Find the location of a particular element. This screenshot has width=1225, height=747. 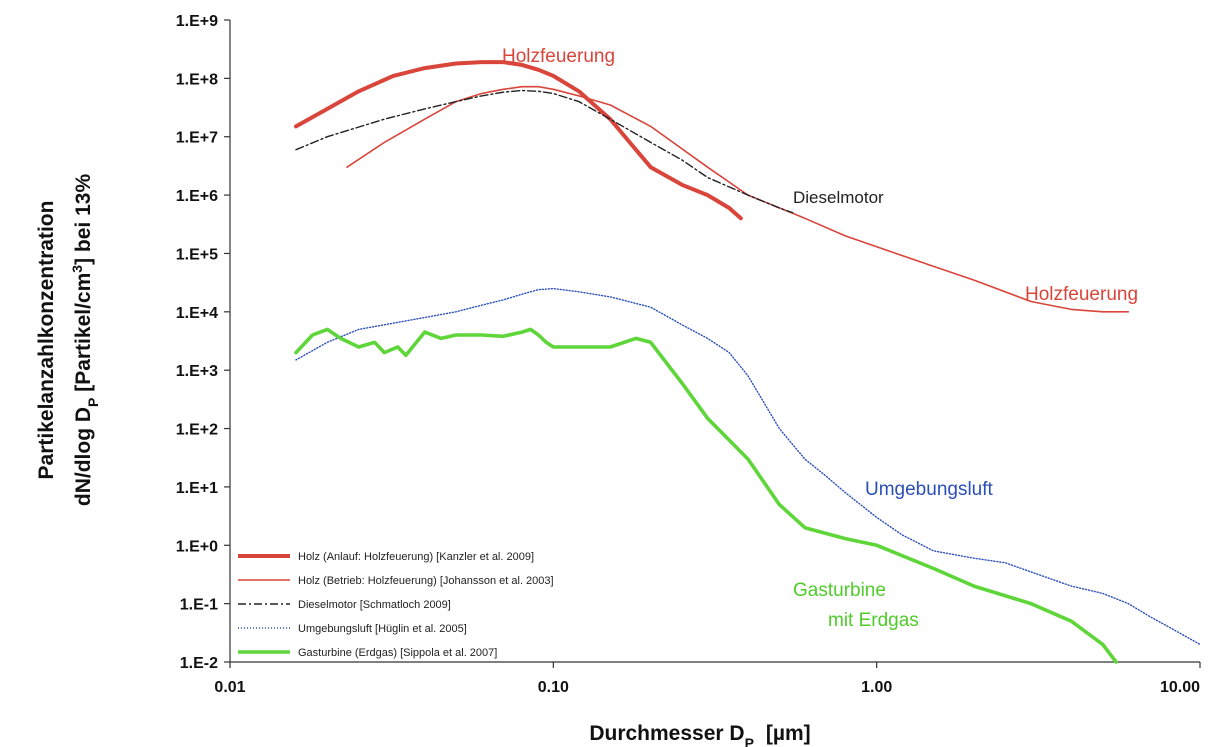

annotation-holz-right: Holzfeuerung is located at coordinates (1081, 294).